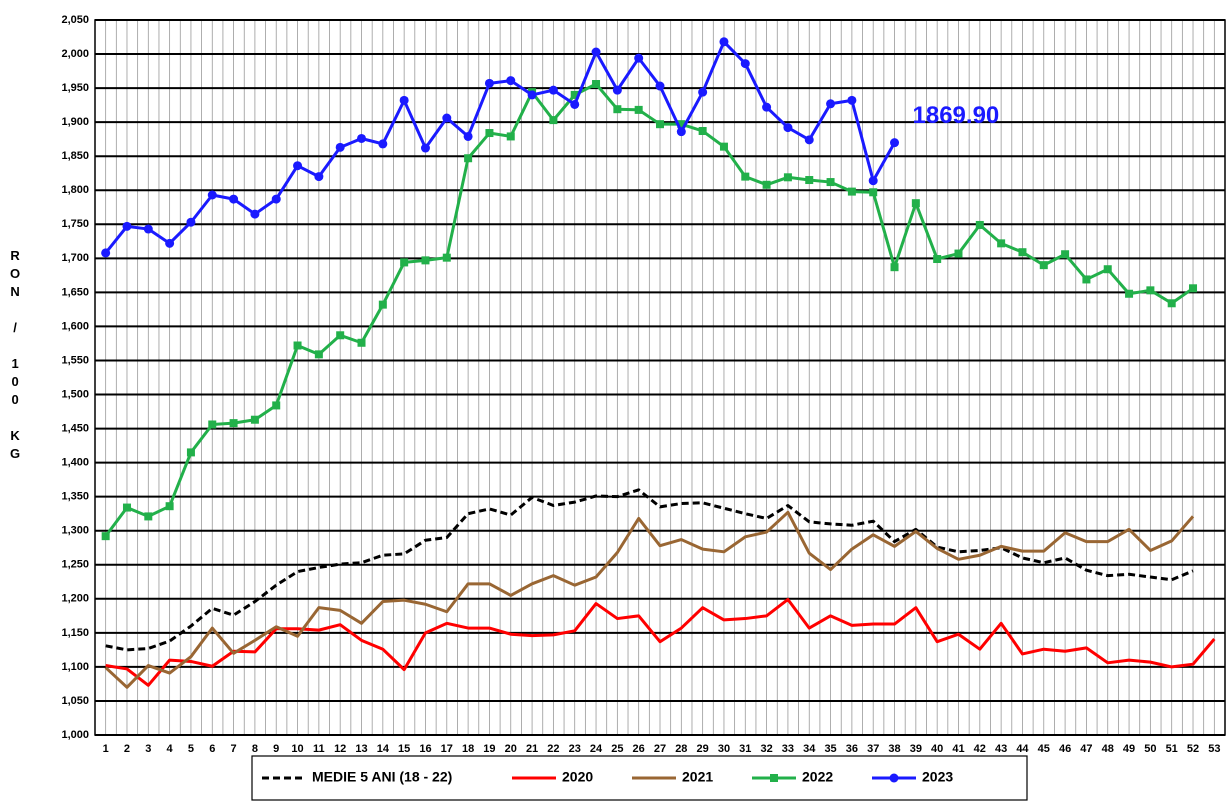  I want to click on legend-label: 2023, so click(937, 777).